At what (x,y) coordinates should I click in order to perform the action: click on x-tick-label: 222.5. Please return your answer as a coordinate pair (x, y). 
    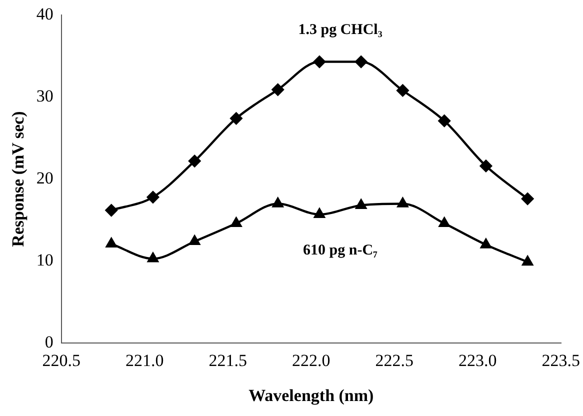
    Looking at the image, I should click on (394, 360).